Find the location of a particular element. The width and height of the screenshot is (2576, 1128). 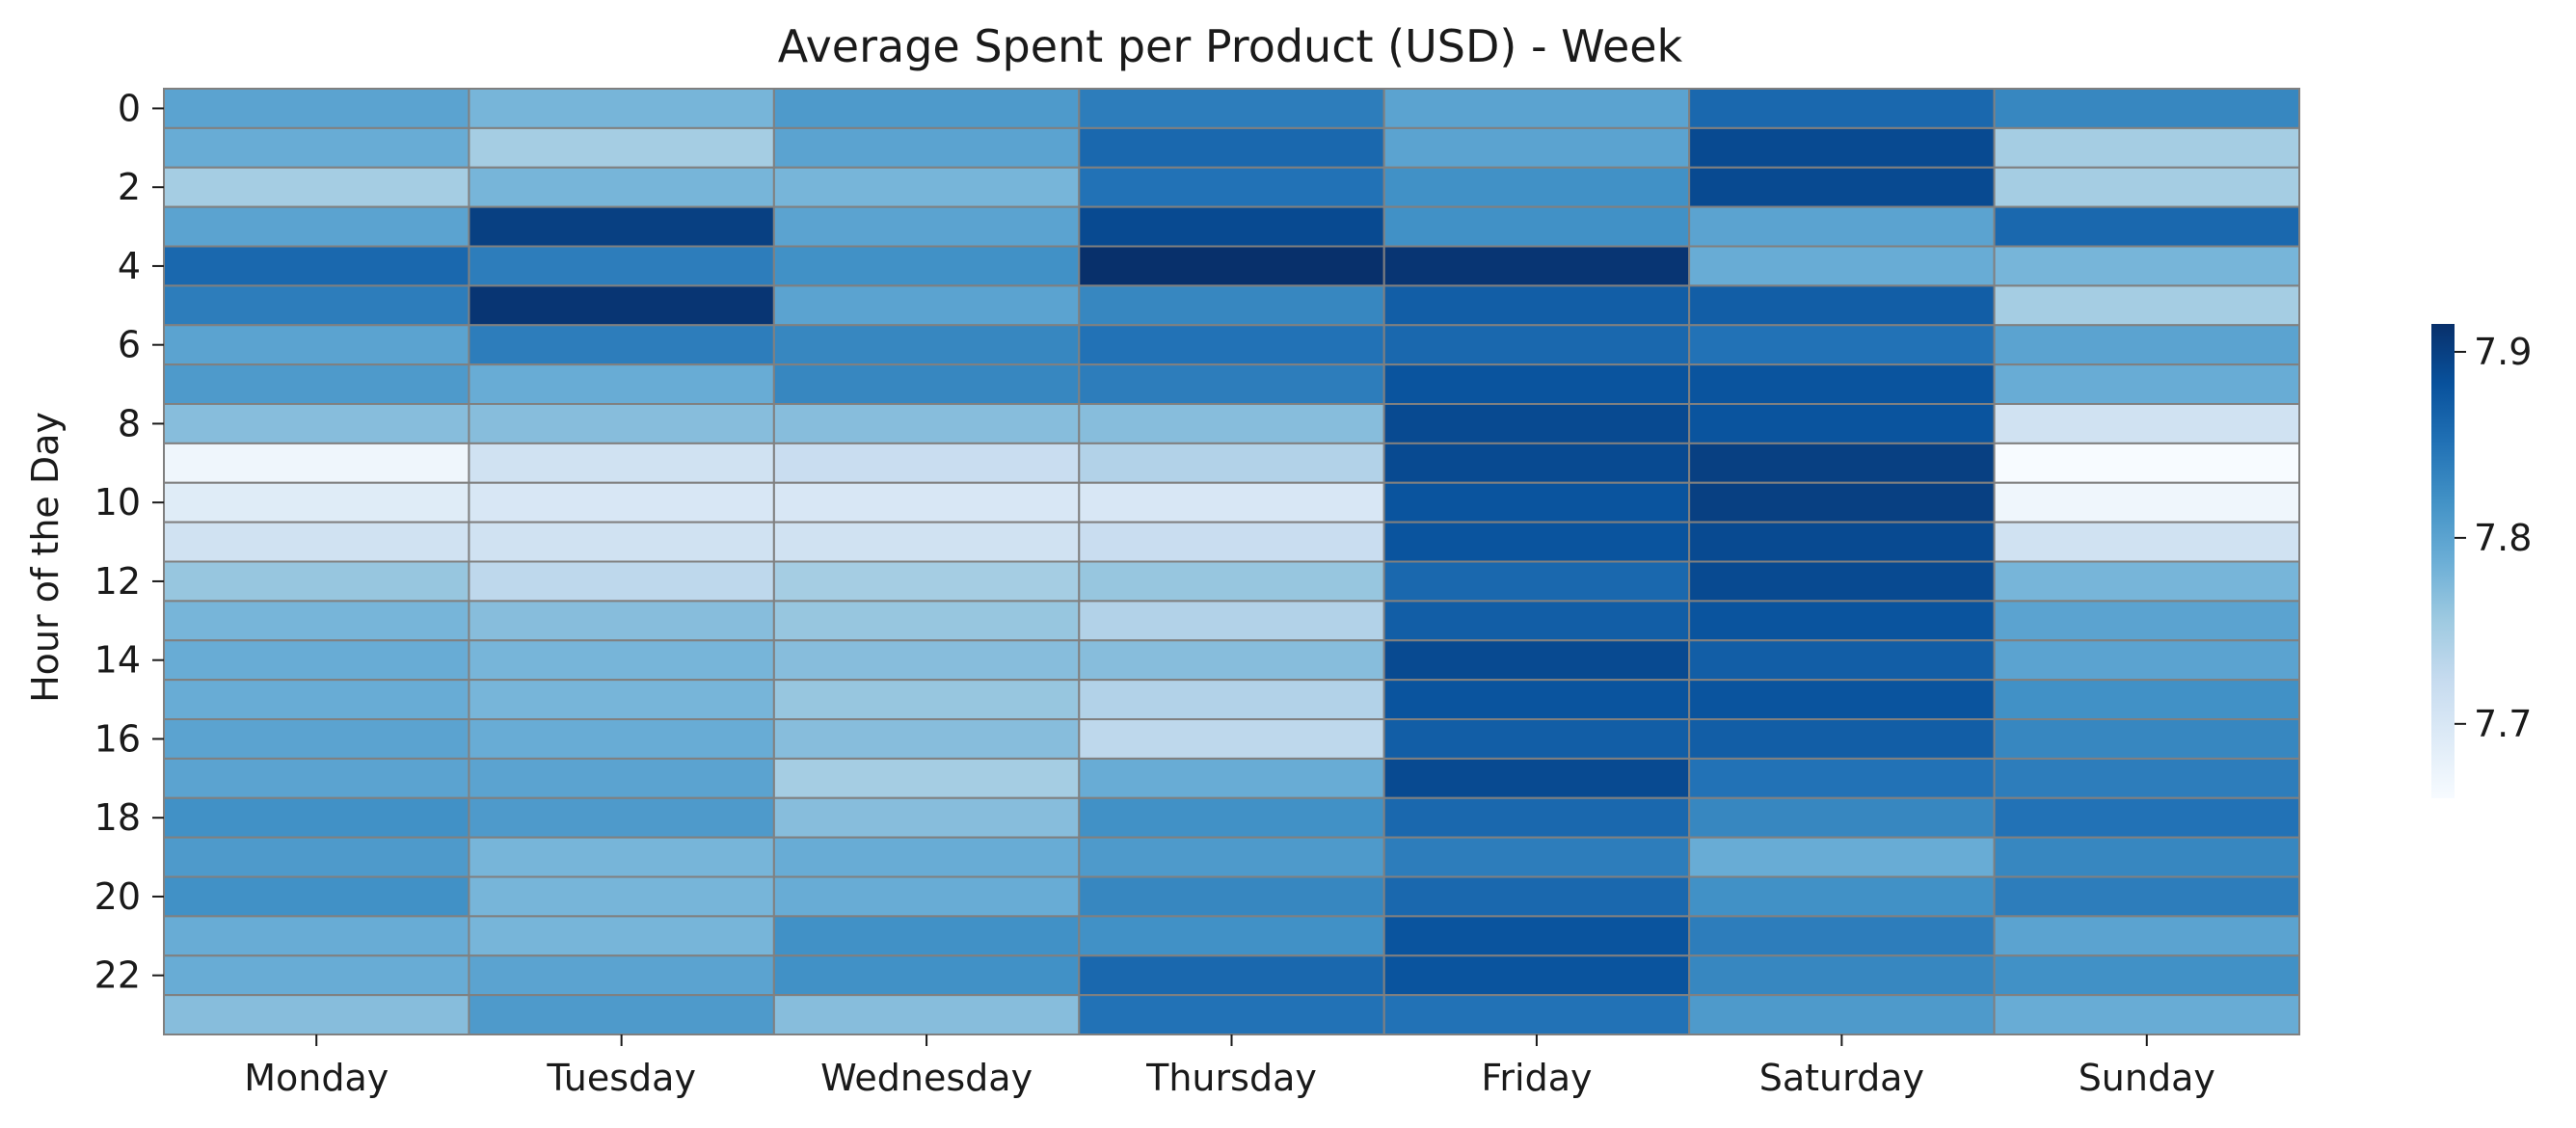

colorbar-tick-label: 7.8 is located at coordinates (2503, 538).